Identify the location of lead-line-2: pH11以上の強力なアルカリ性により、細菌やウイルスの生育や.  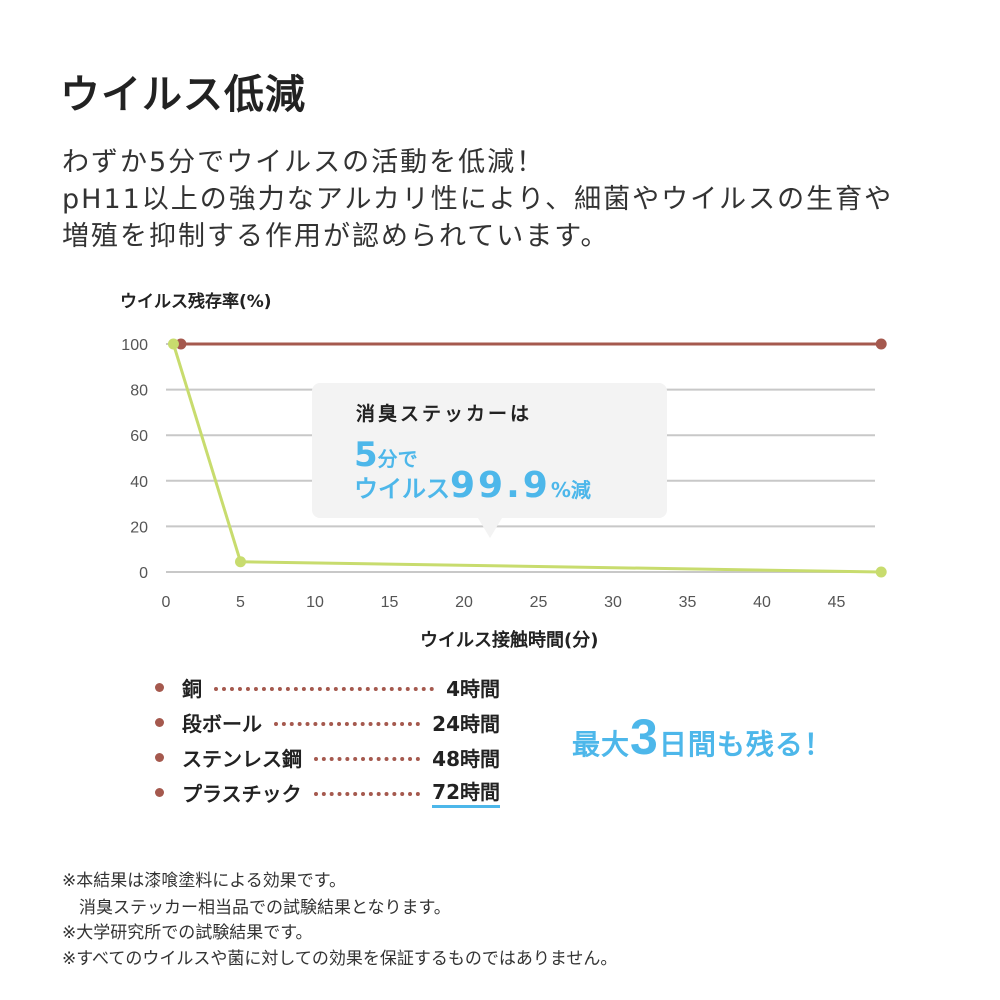
(478, 199).